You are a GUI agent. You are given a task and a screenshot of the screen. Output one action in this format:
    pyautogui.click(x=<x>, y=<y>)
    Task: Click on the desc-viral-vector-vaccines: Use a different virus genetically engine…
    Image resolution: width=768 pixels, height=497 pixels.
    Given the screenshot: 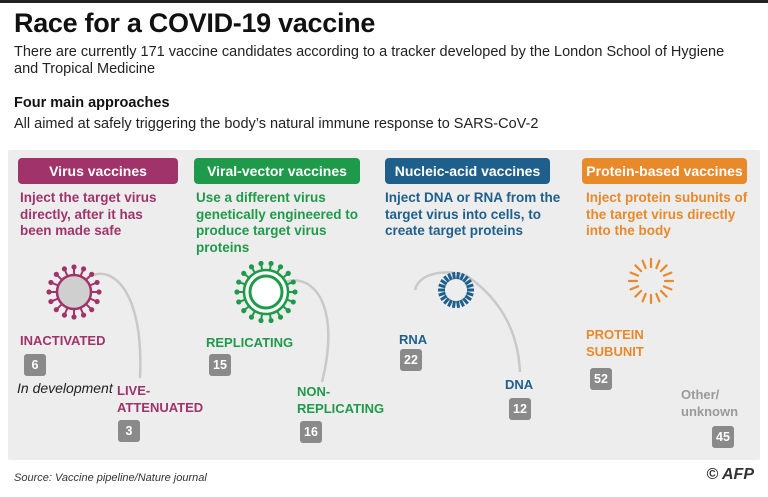 What is the action you would take?
    pyautogui.click(x=277, y=222)
    